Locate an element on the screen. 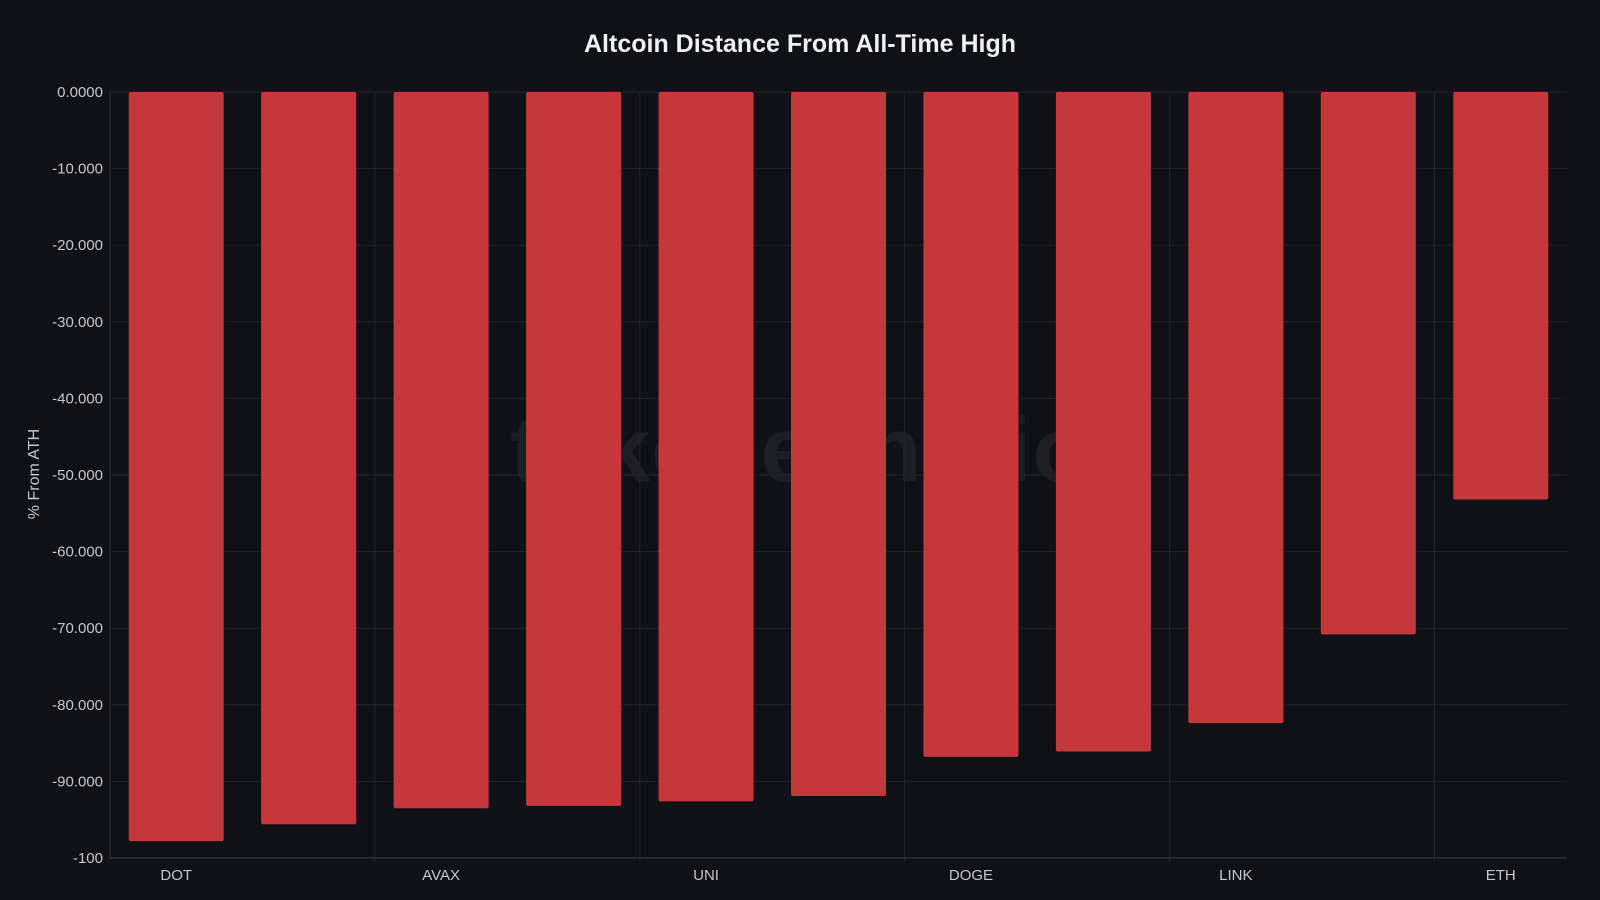  y-tick-label: 0.0000 is located at coordinates (80, 92).